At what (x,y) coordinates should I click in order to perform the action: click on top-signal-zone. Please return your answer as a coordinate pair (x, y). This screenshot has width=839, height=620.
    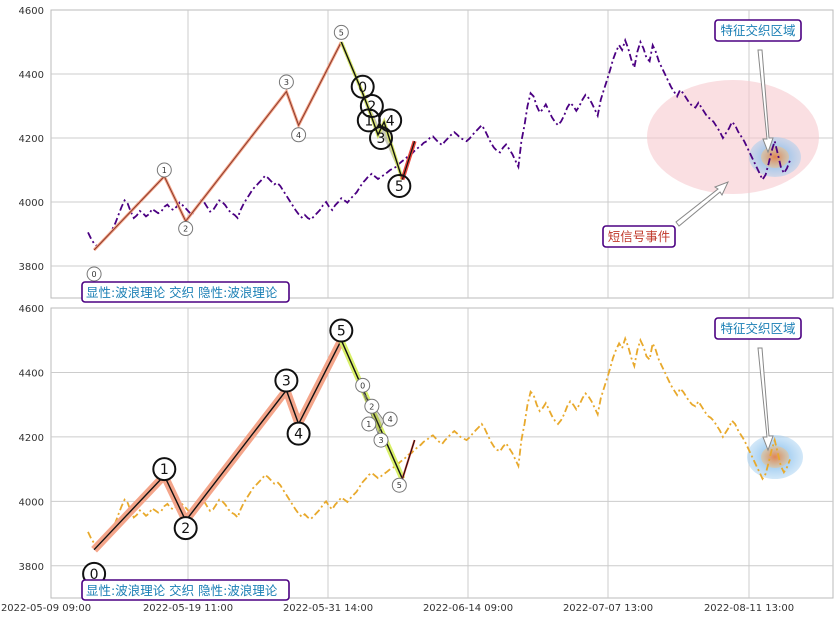
    Looking at the image, I should click on (733, 137).